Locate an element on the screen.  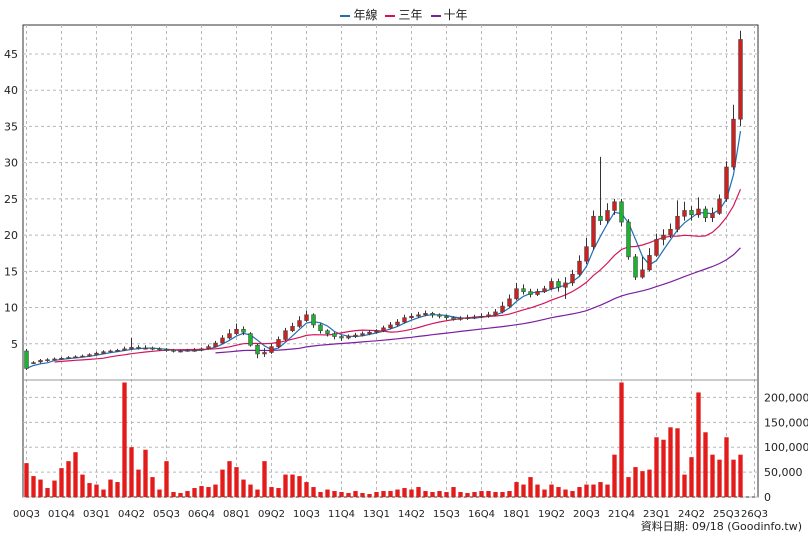
x-tick-label: 15Q3 is located at coordinates (446, 514).